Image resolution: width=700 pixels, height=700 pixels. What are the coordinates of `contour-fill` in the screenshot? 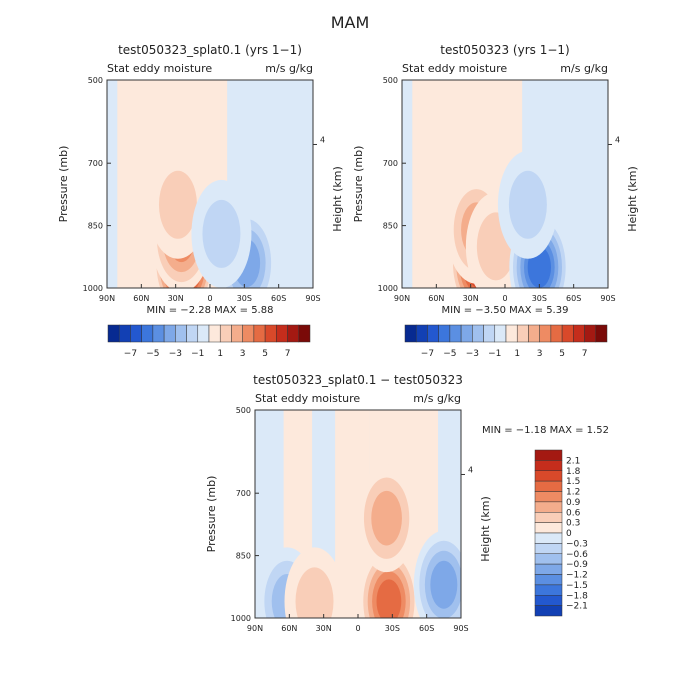 It's located at (197, 184).